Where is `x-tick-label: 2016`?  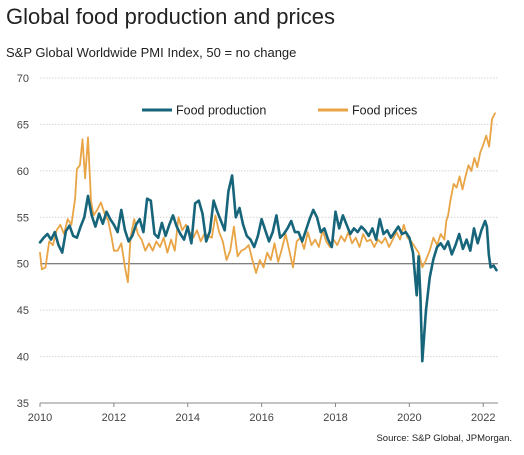
x-tick-label: 2016 is located at coordinates (261, 418).